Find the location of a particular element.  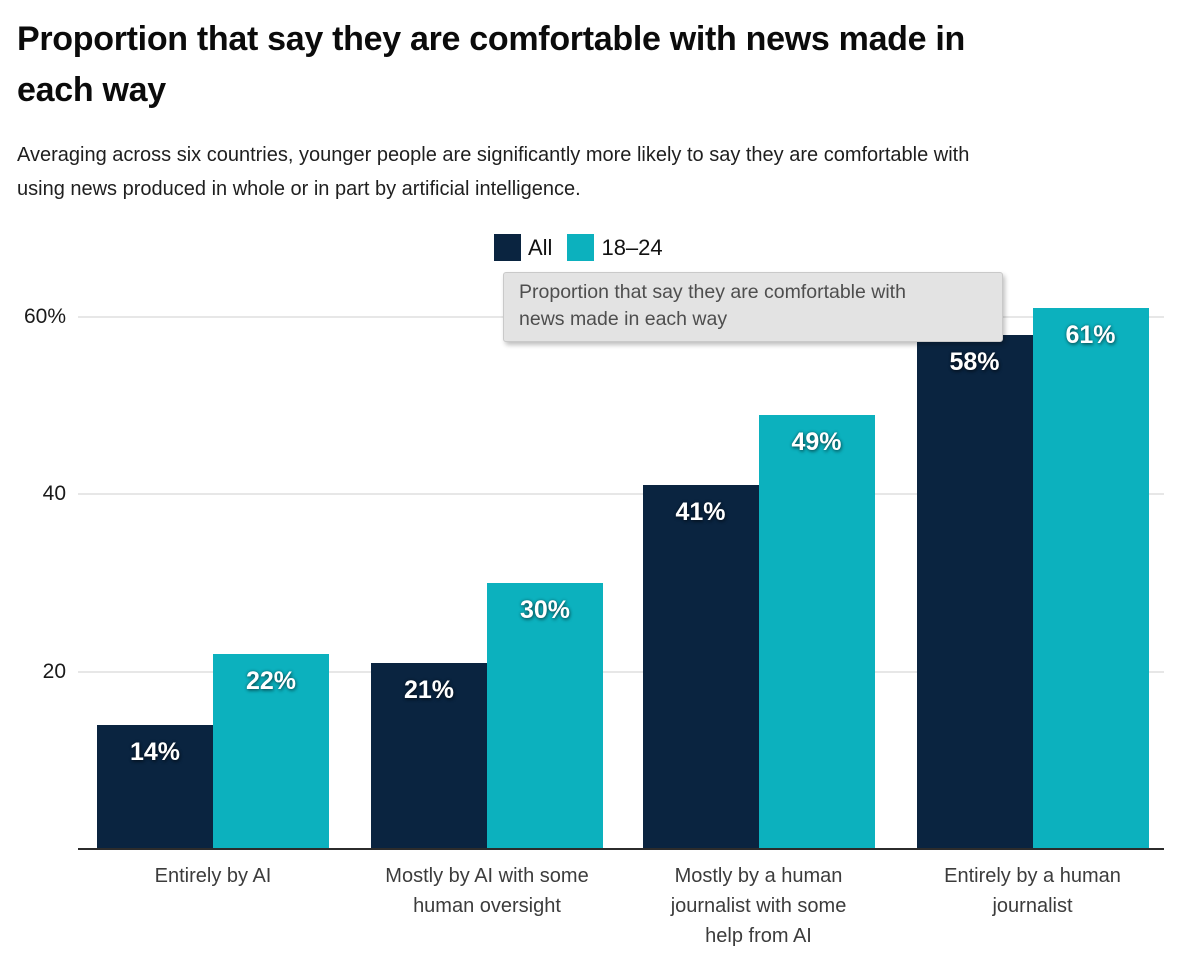

x-axis-label-line: Entirely by a human is located at coordinates (1032, 876).